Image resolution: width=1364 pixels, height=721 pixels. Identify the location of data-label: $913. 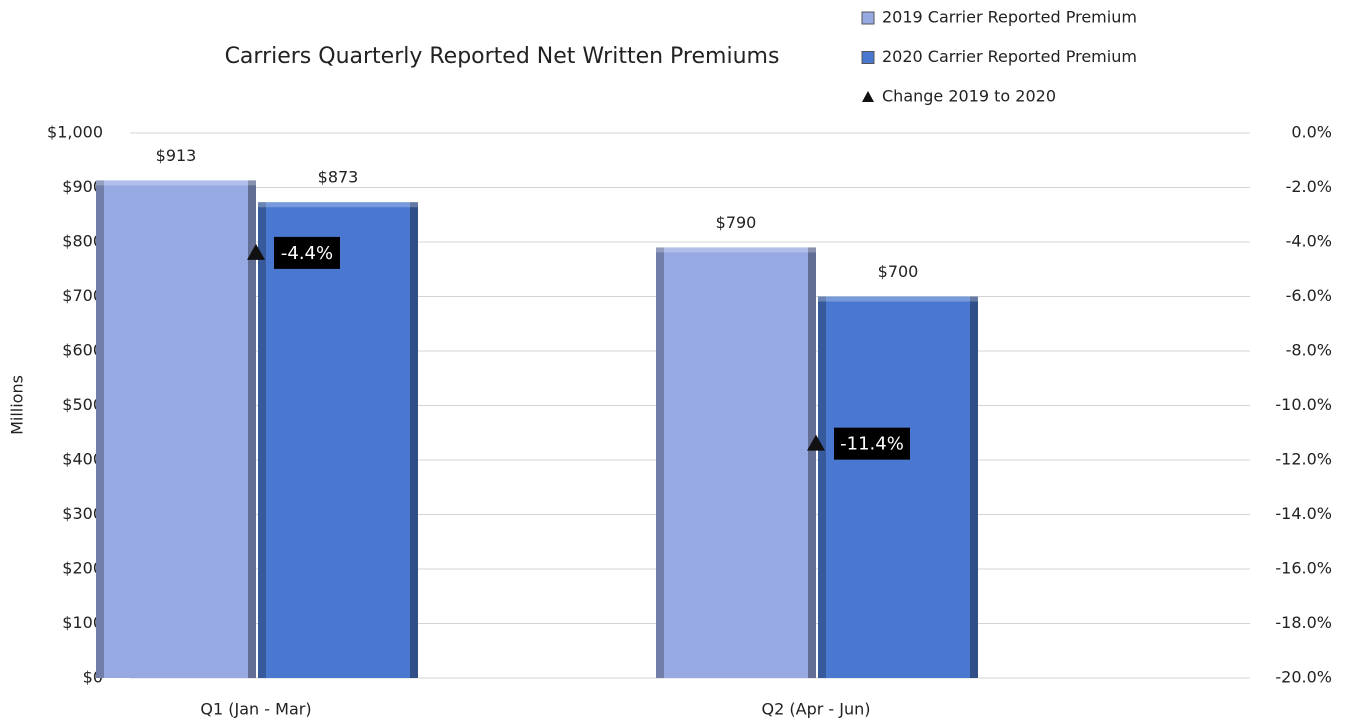
(176, 155).